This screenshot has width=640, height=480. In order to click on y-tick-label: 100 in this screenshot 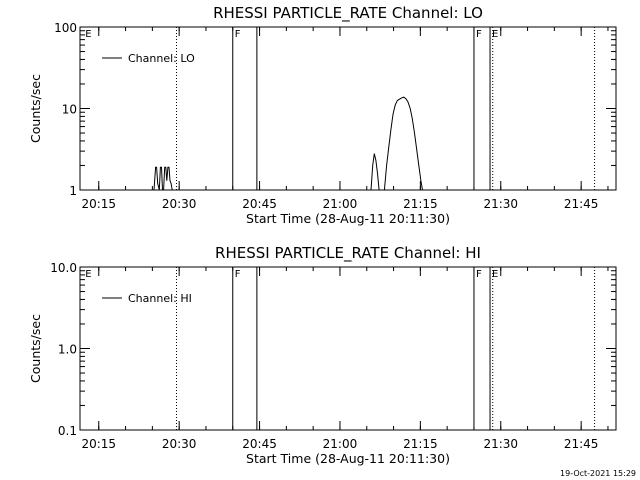, I will do `click(65, 28)`.